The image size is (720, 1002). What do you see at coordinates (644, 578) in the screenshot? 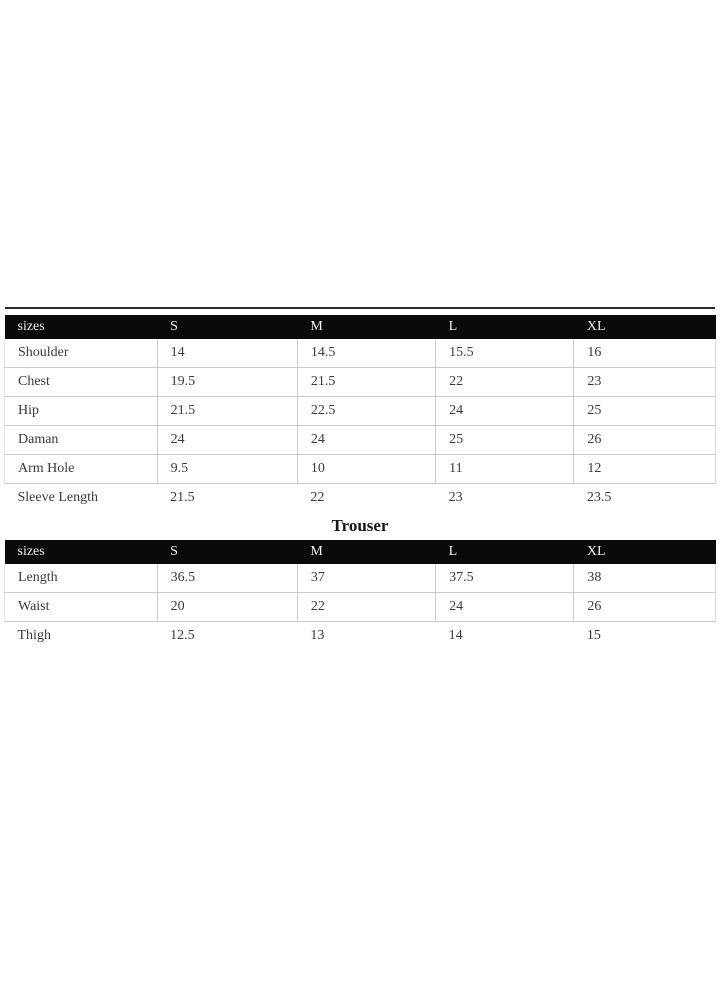
I see `measurement-cell: 38` at bounding box center [644, 578].